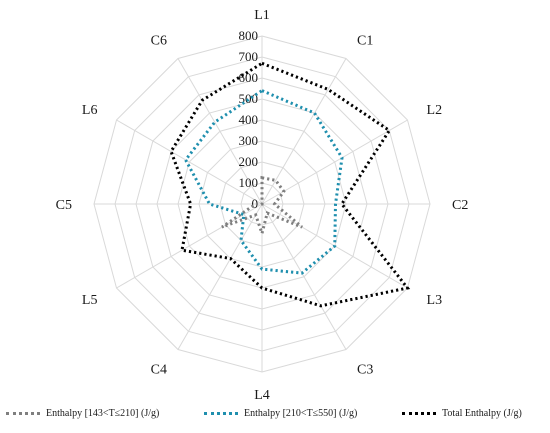  I want to click on tick-label-400: 400, so click(249, 119).